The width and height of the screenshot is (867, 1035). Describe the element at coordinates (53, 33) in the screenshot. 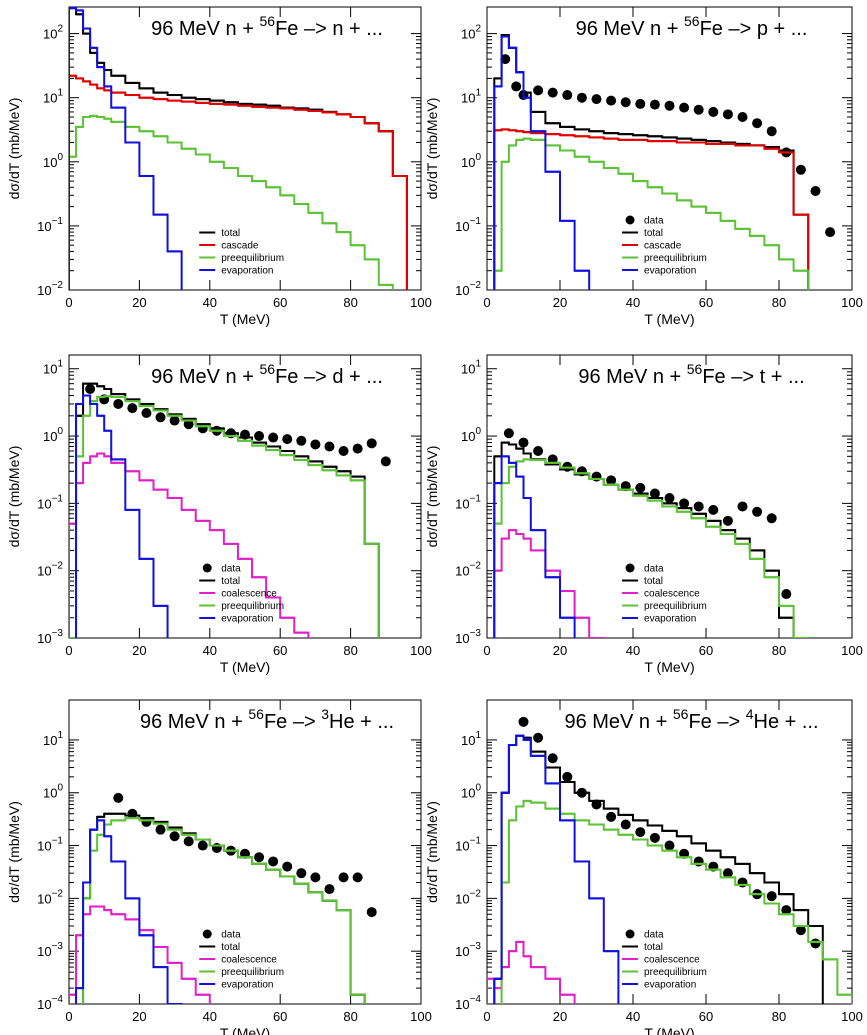

I see `y-tick-label: 10²` at that location.